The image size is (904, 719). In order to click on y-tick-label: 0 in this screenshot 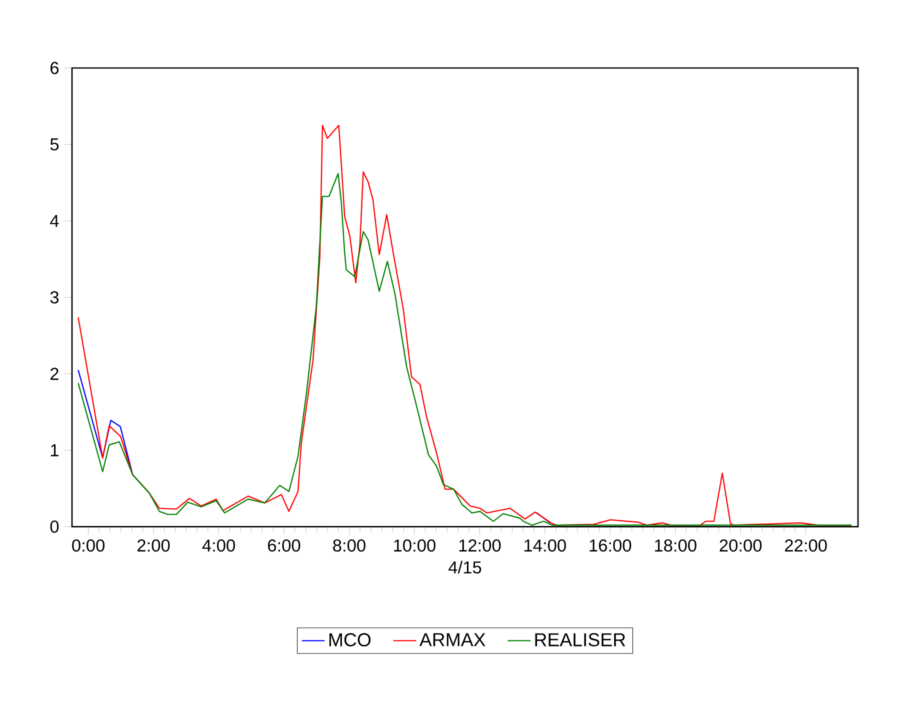, I will do `click(54, 526)`.